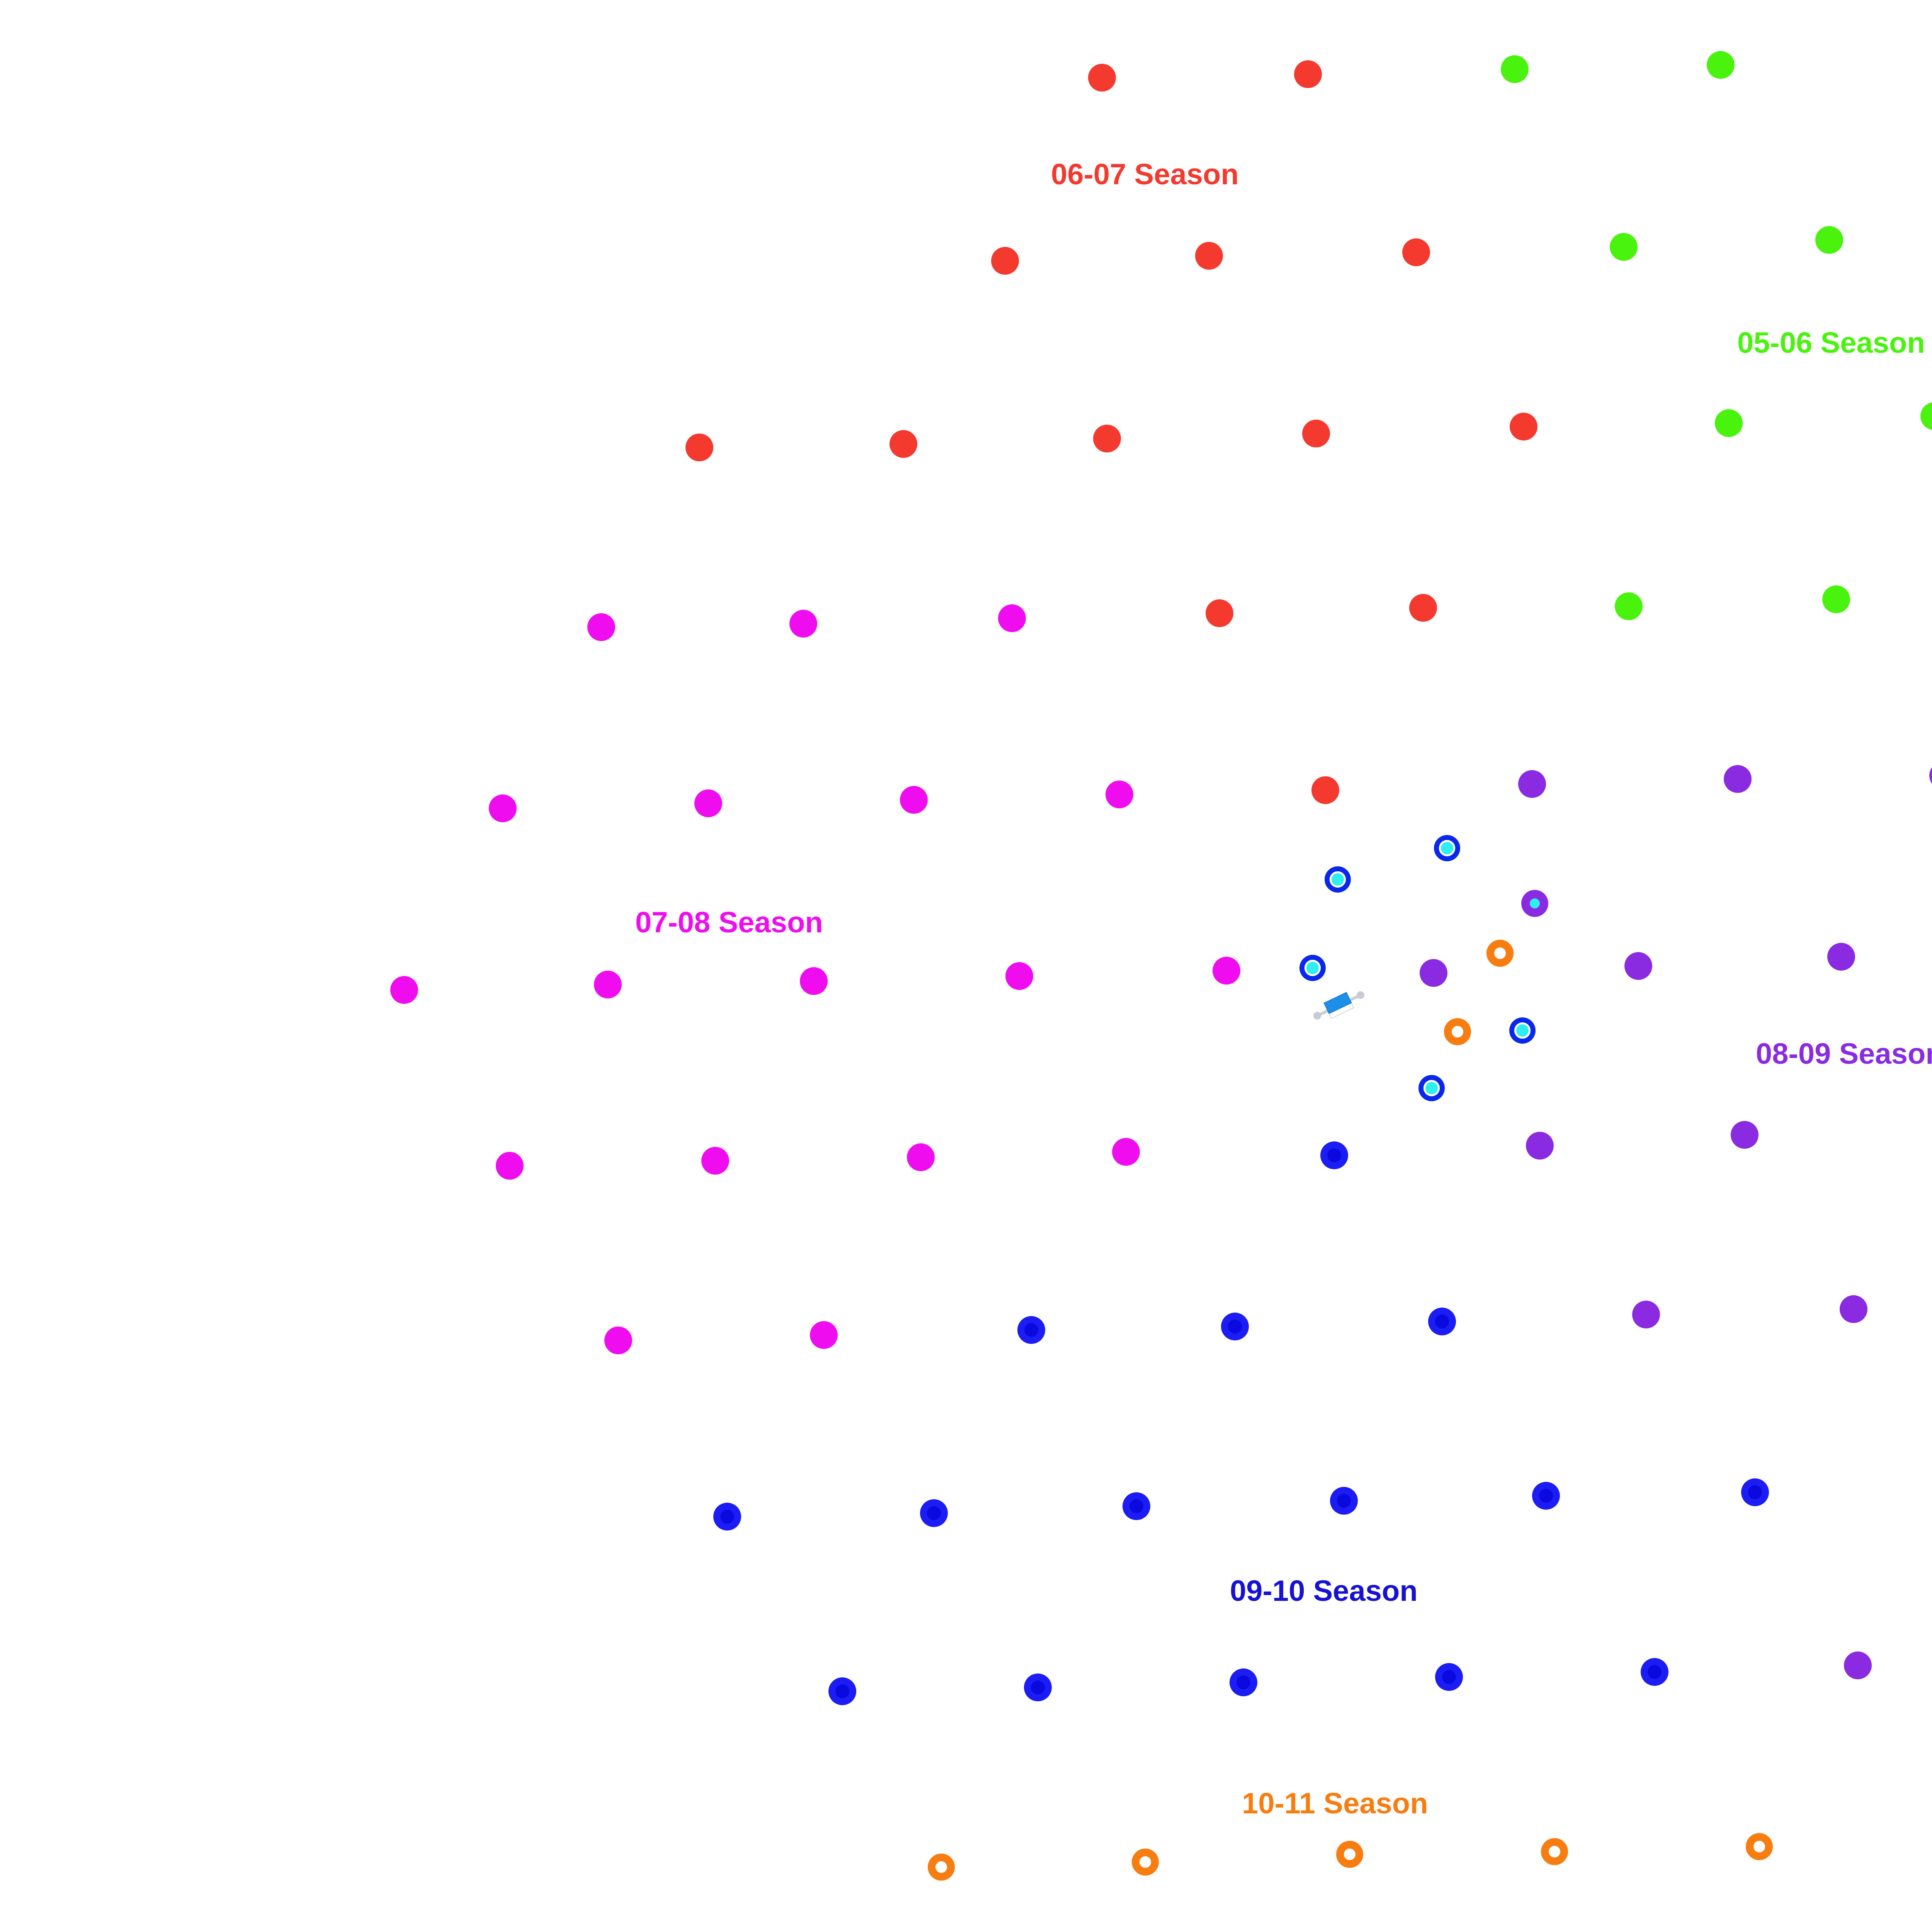  I want to click on highlighted-data-point-08-09-season, so click(1534, 904).